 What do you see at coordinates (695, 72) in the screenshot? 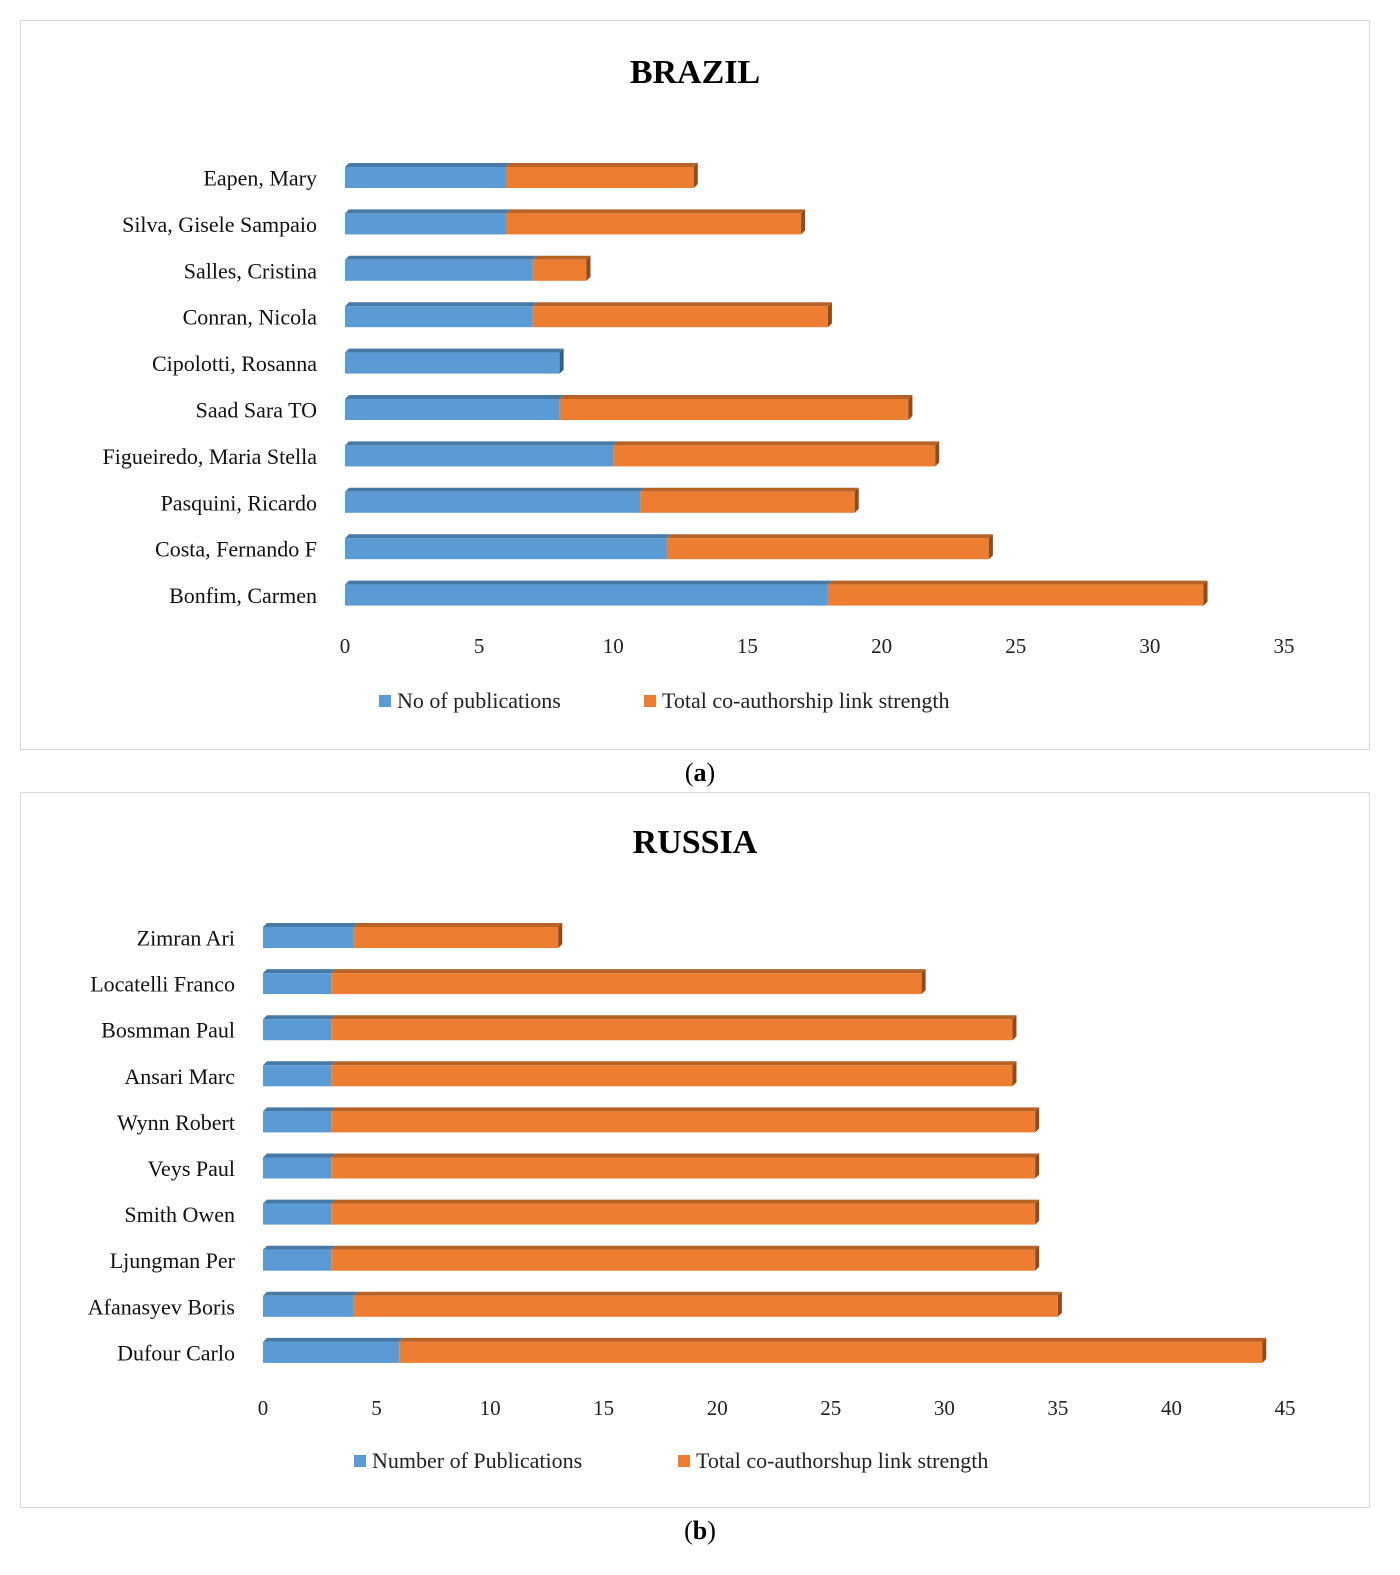
I see `chart-title: BRAZIL` at bounding box center [695, 72].